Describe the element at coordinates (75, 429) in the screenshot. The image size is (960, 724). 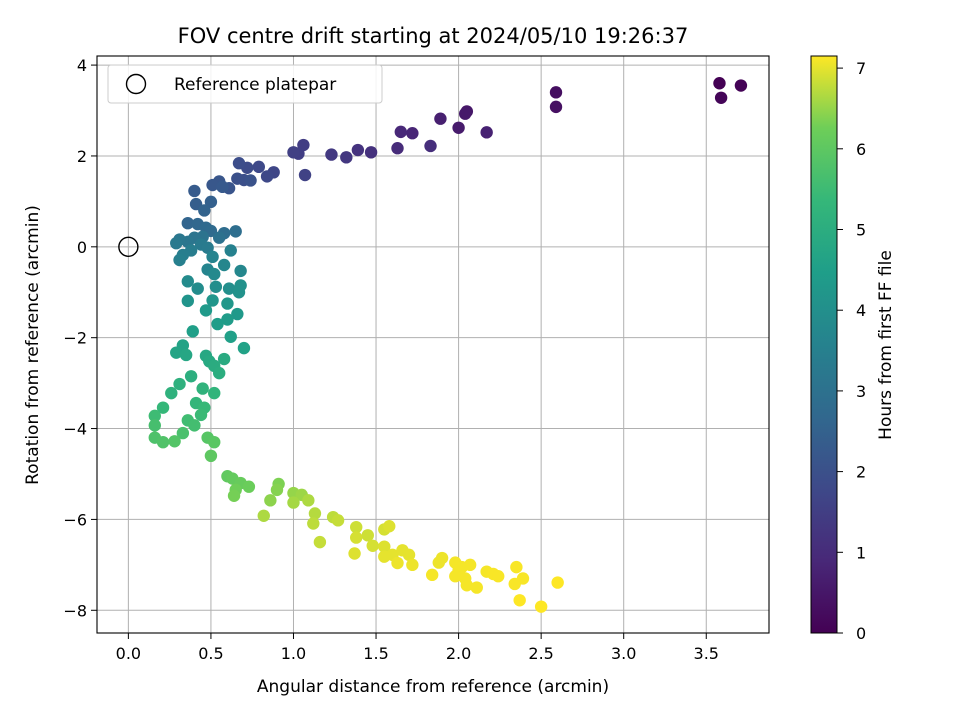
I see `y-tick-label: −4` at that location.